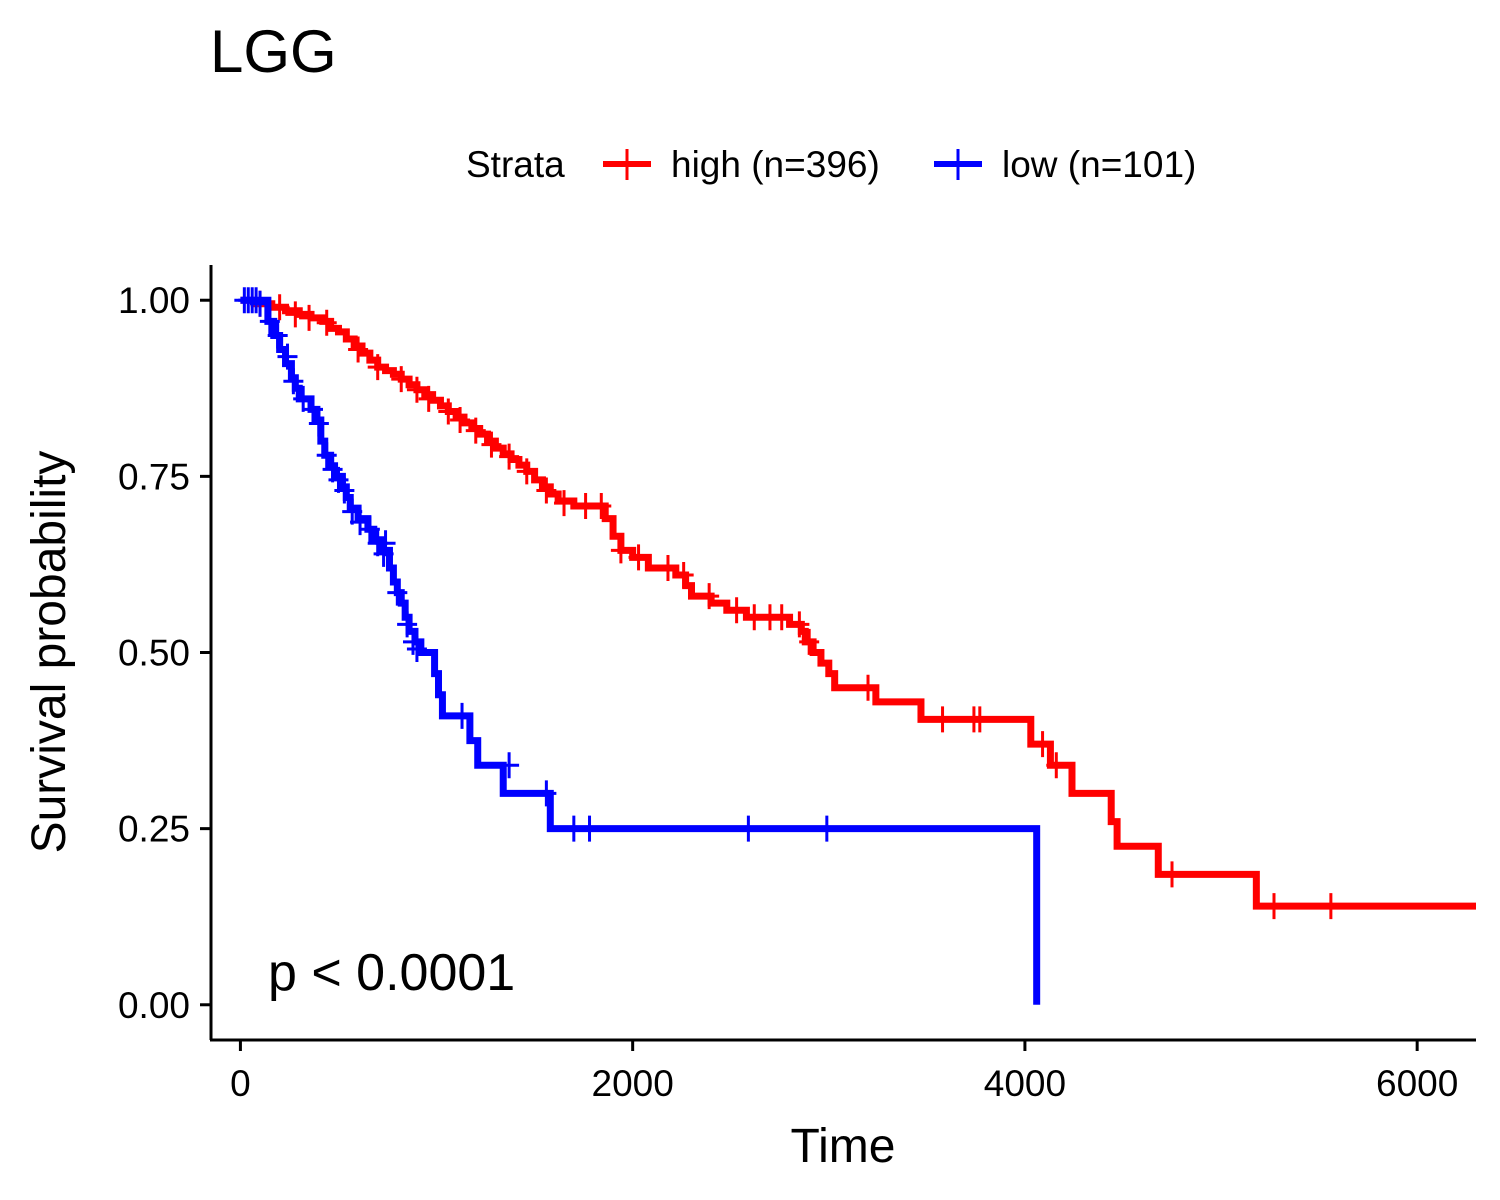 The height and width of the screenshot is (1200, 1500). I want to click on p-value-annotation: p < 0.0001, so click(391, 973).